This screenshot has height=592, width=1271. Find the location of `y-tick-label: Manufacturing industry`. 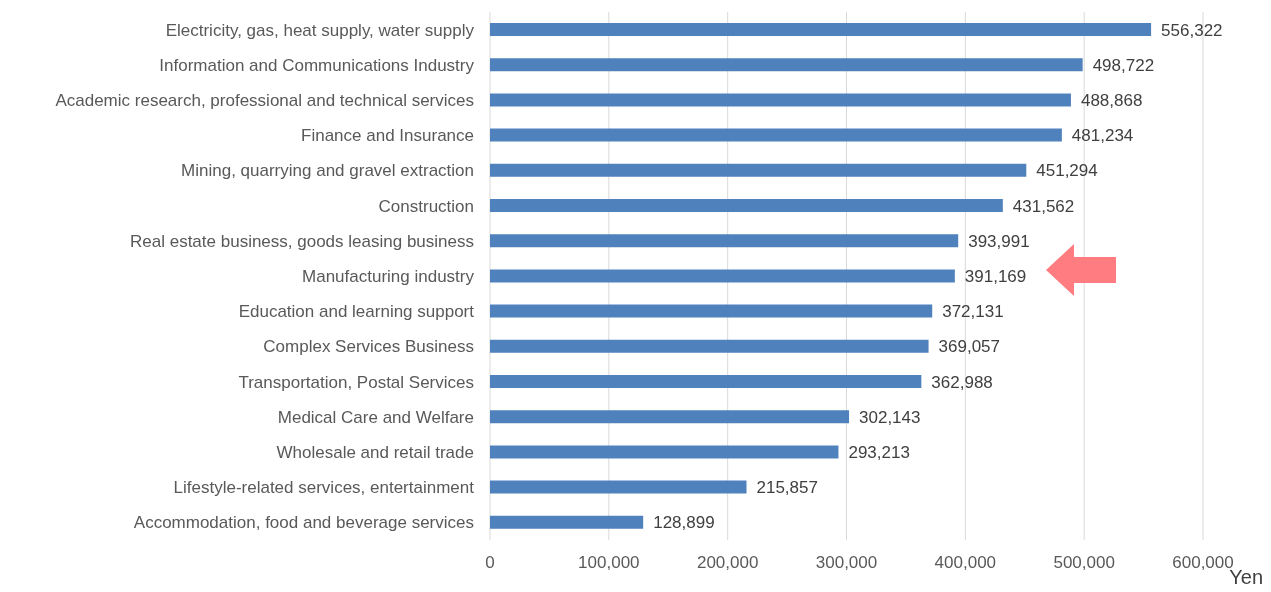

y-tick-label: Manufacturing industry is located at coordinates (388, 277).